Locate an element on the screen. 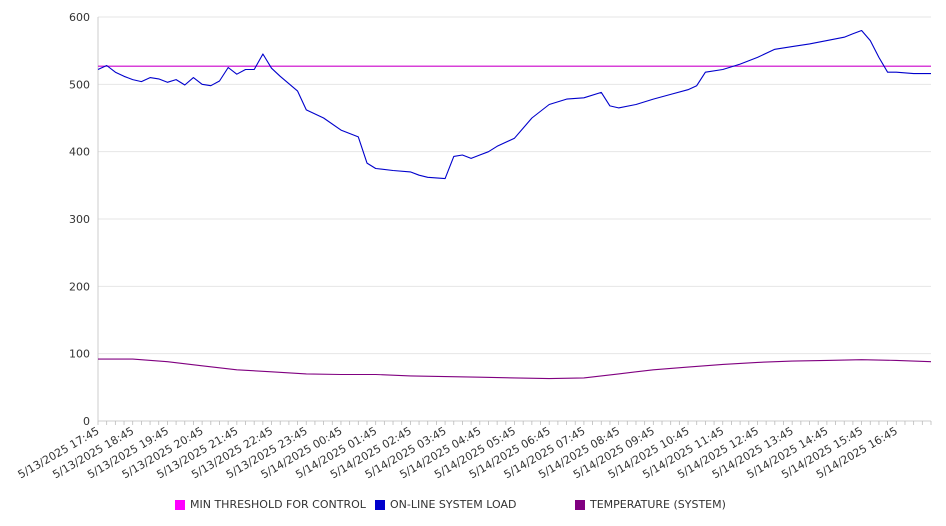 This screenshot has width=946, height=526. legend-swatch-temperature is located at coordinates (580, 504).